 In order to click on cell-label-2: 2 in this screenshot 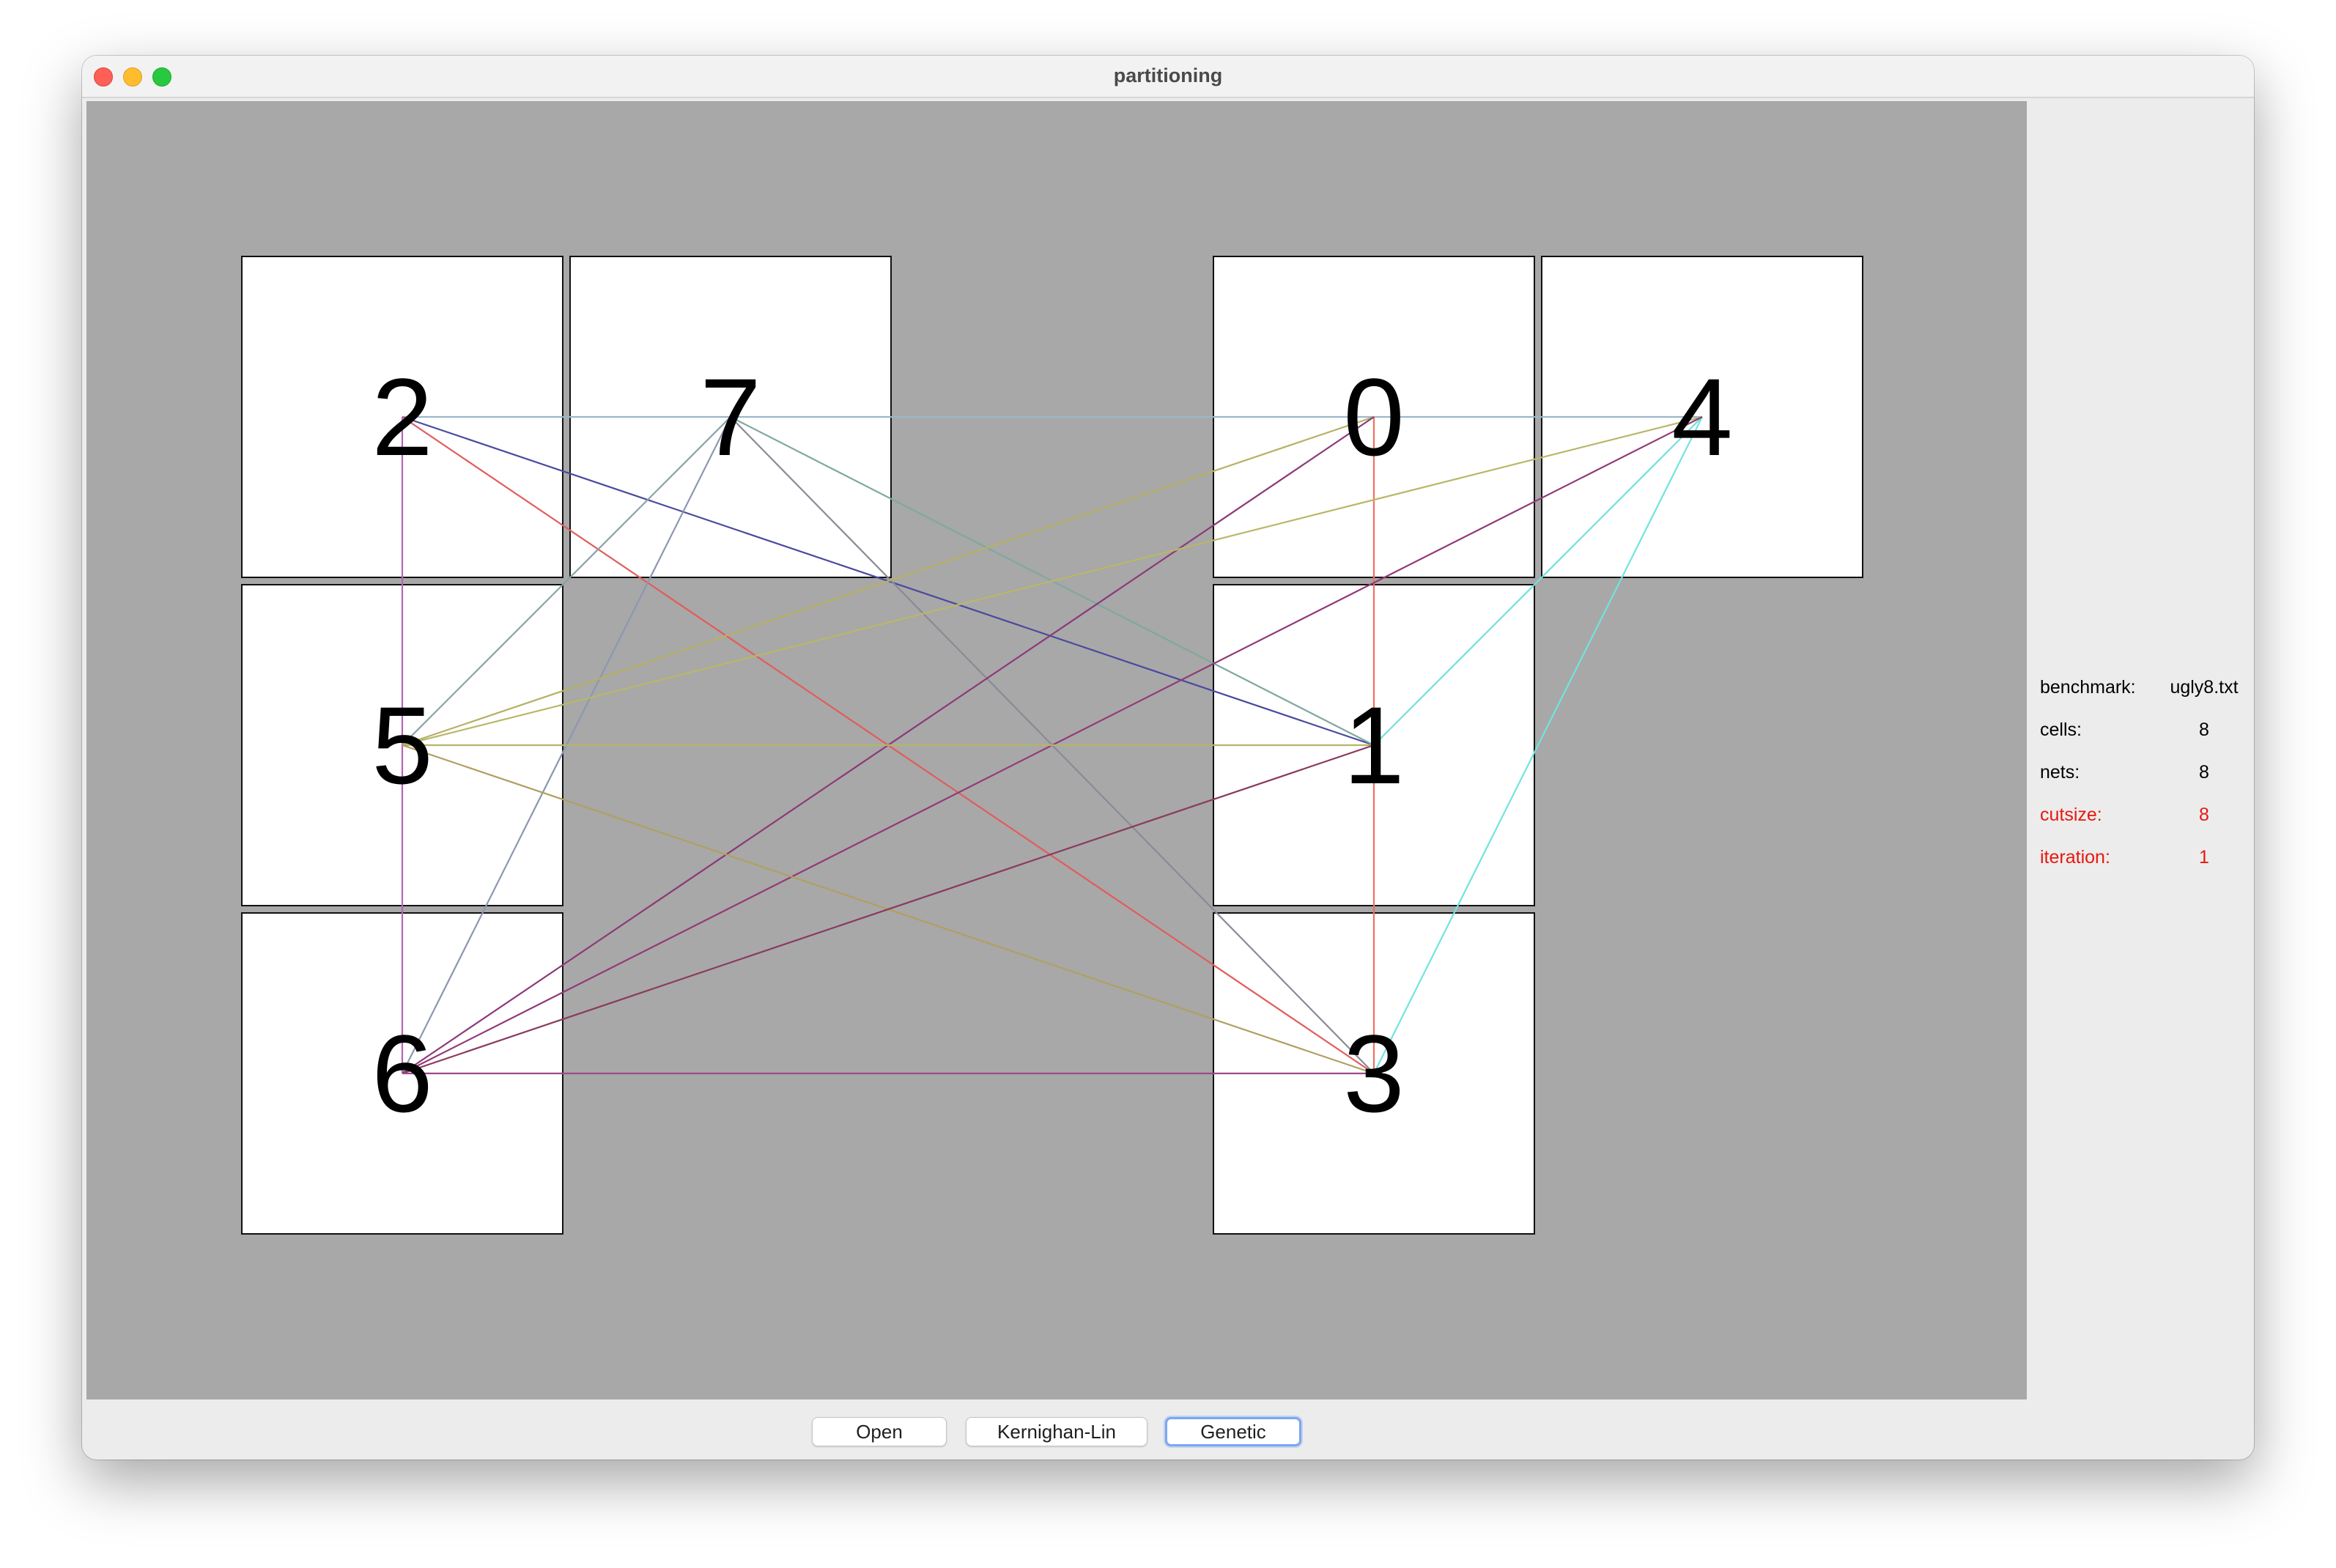, I will do `click(402, 416)`.